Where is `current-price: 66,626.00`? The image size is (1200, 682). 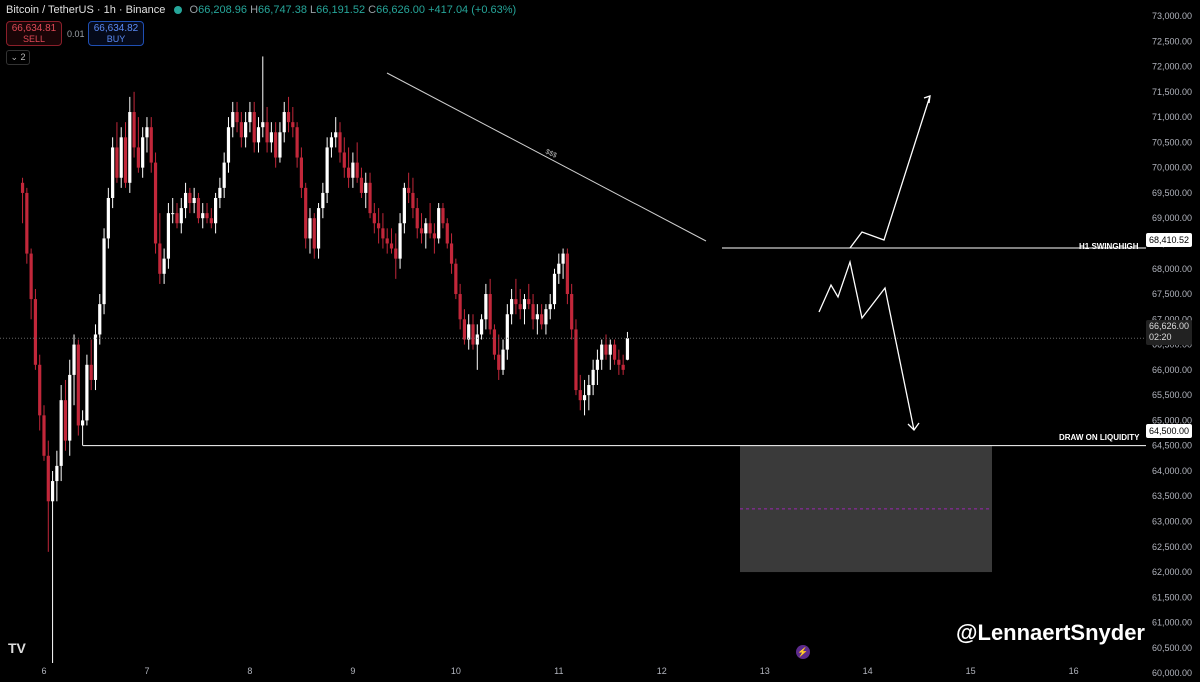
current-price: 66,626.00 is located at coordinates (1169, 326).